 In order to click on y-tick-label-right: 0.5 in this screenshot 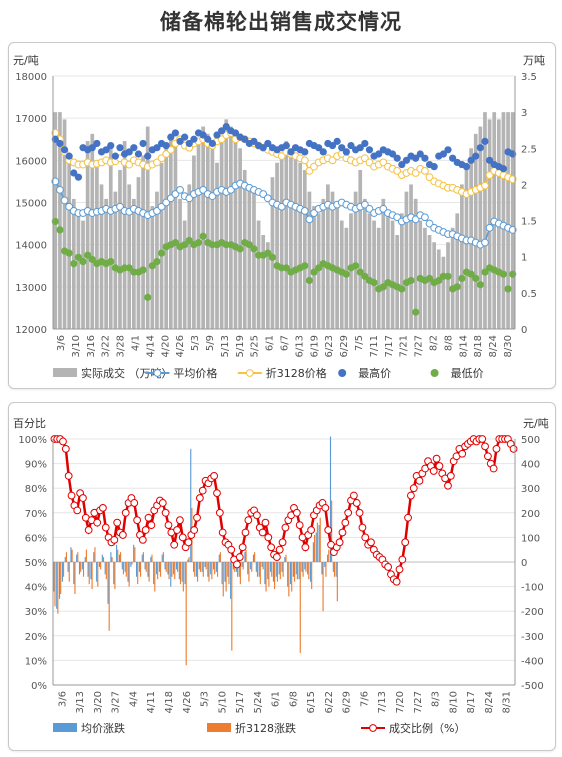, I will do `click(529, 294)`.